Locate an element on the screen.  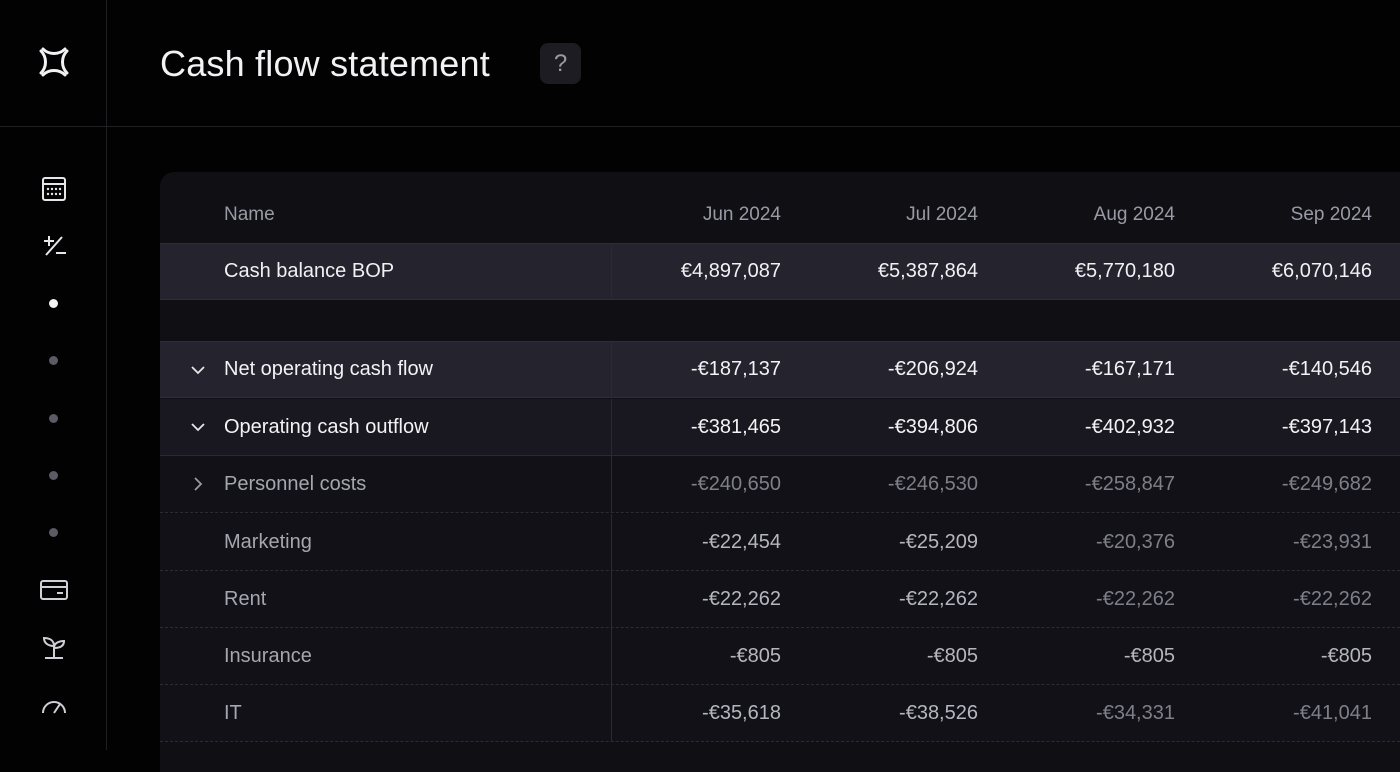
row-label: Rent is located at coordinates (245, 598).